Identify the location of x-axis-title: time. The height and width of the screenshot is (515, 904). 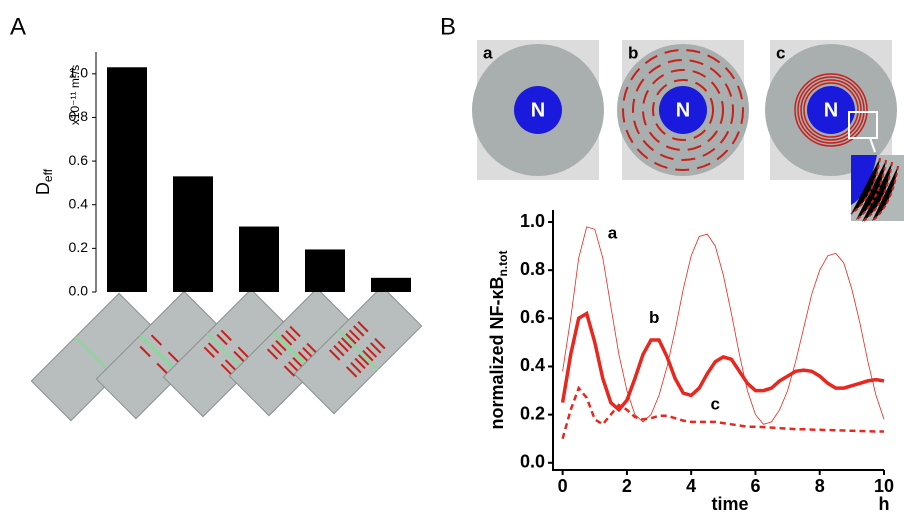
(729, 504).